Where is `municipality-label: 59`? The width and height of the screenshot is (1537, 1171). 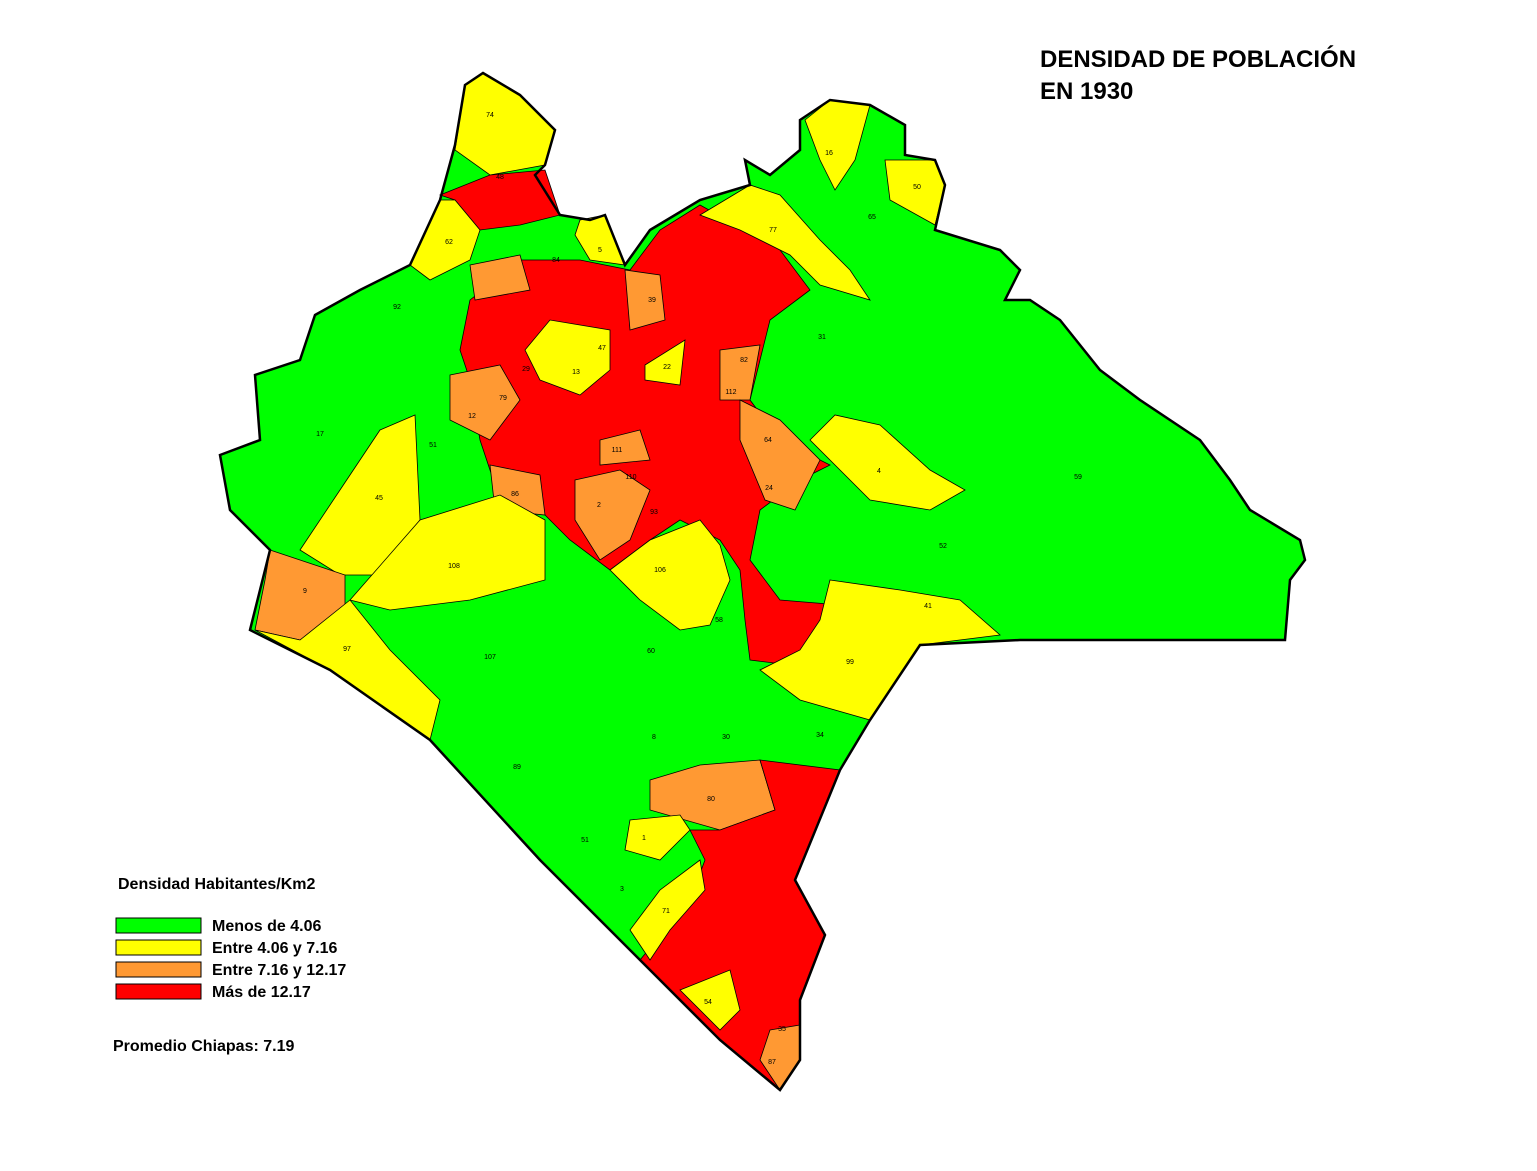
municipality-label: 59 is located at coordinates (1078, 477).